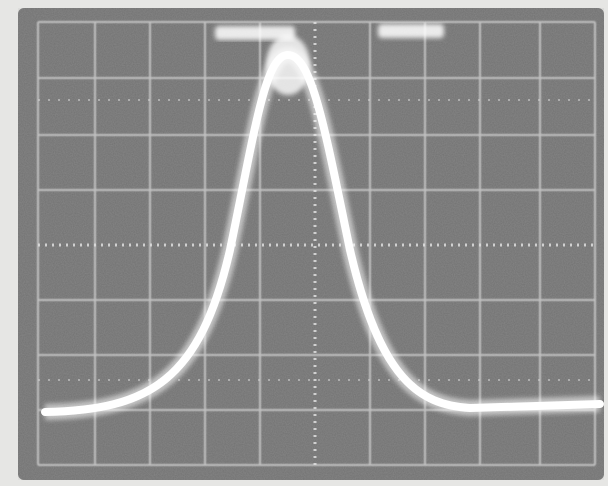 The height and width of the screenshot is (486, 608). Describe the element at coordinates (329, 32) in the screenshot. I see `readout-blurs` at that location.